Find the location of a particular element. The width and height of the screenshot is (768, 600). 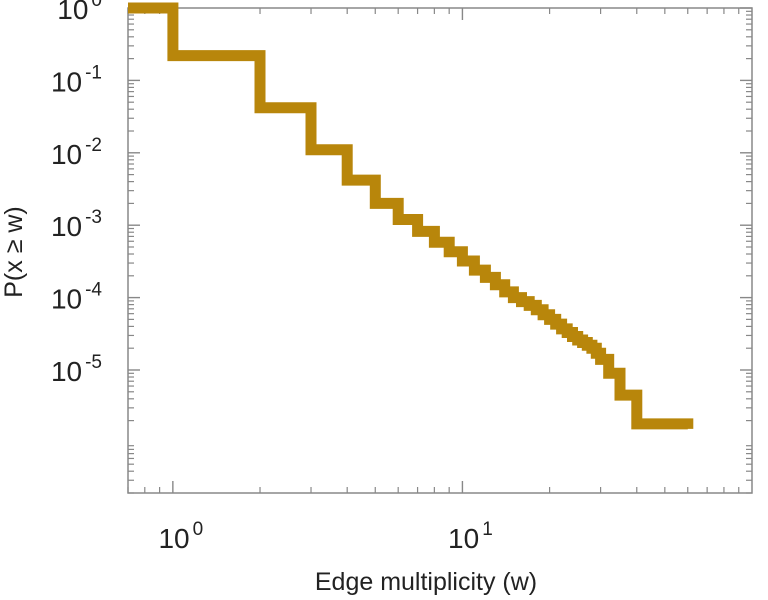

x-axis-label: Edge multiplicity (w) is located at coordinates (426, 582).